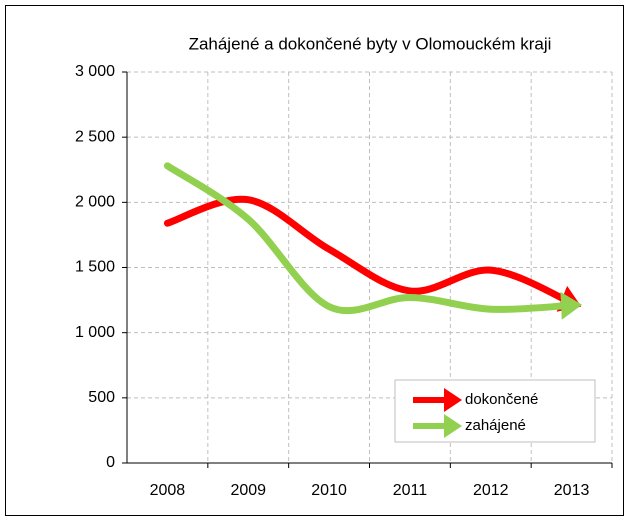  Describe the element at coordinates (495, 425) in the screenshot. I see `legend-label: zahájené` at that location.